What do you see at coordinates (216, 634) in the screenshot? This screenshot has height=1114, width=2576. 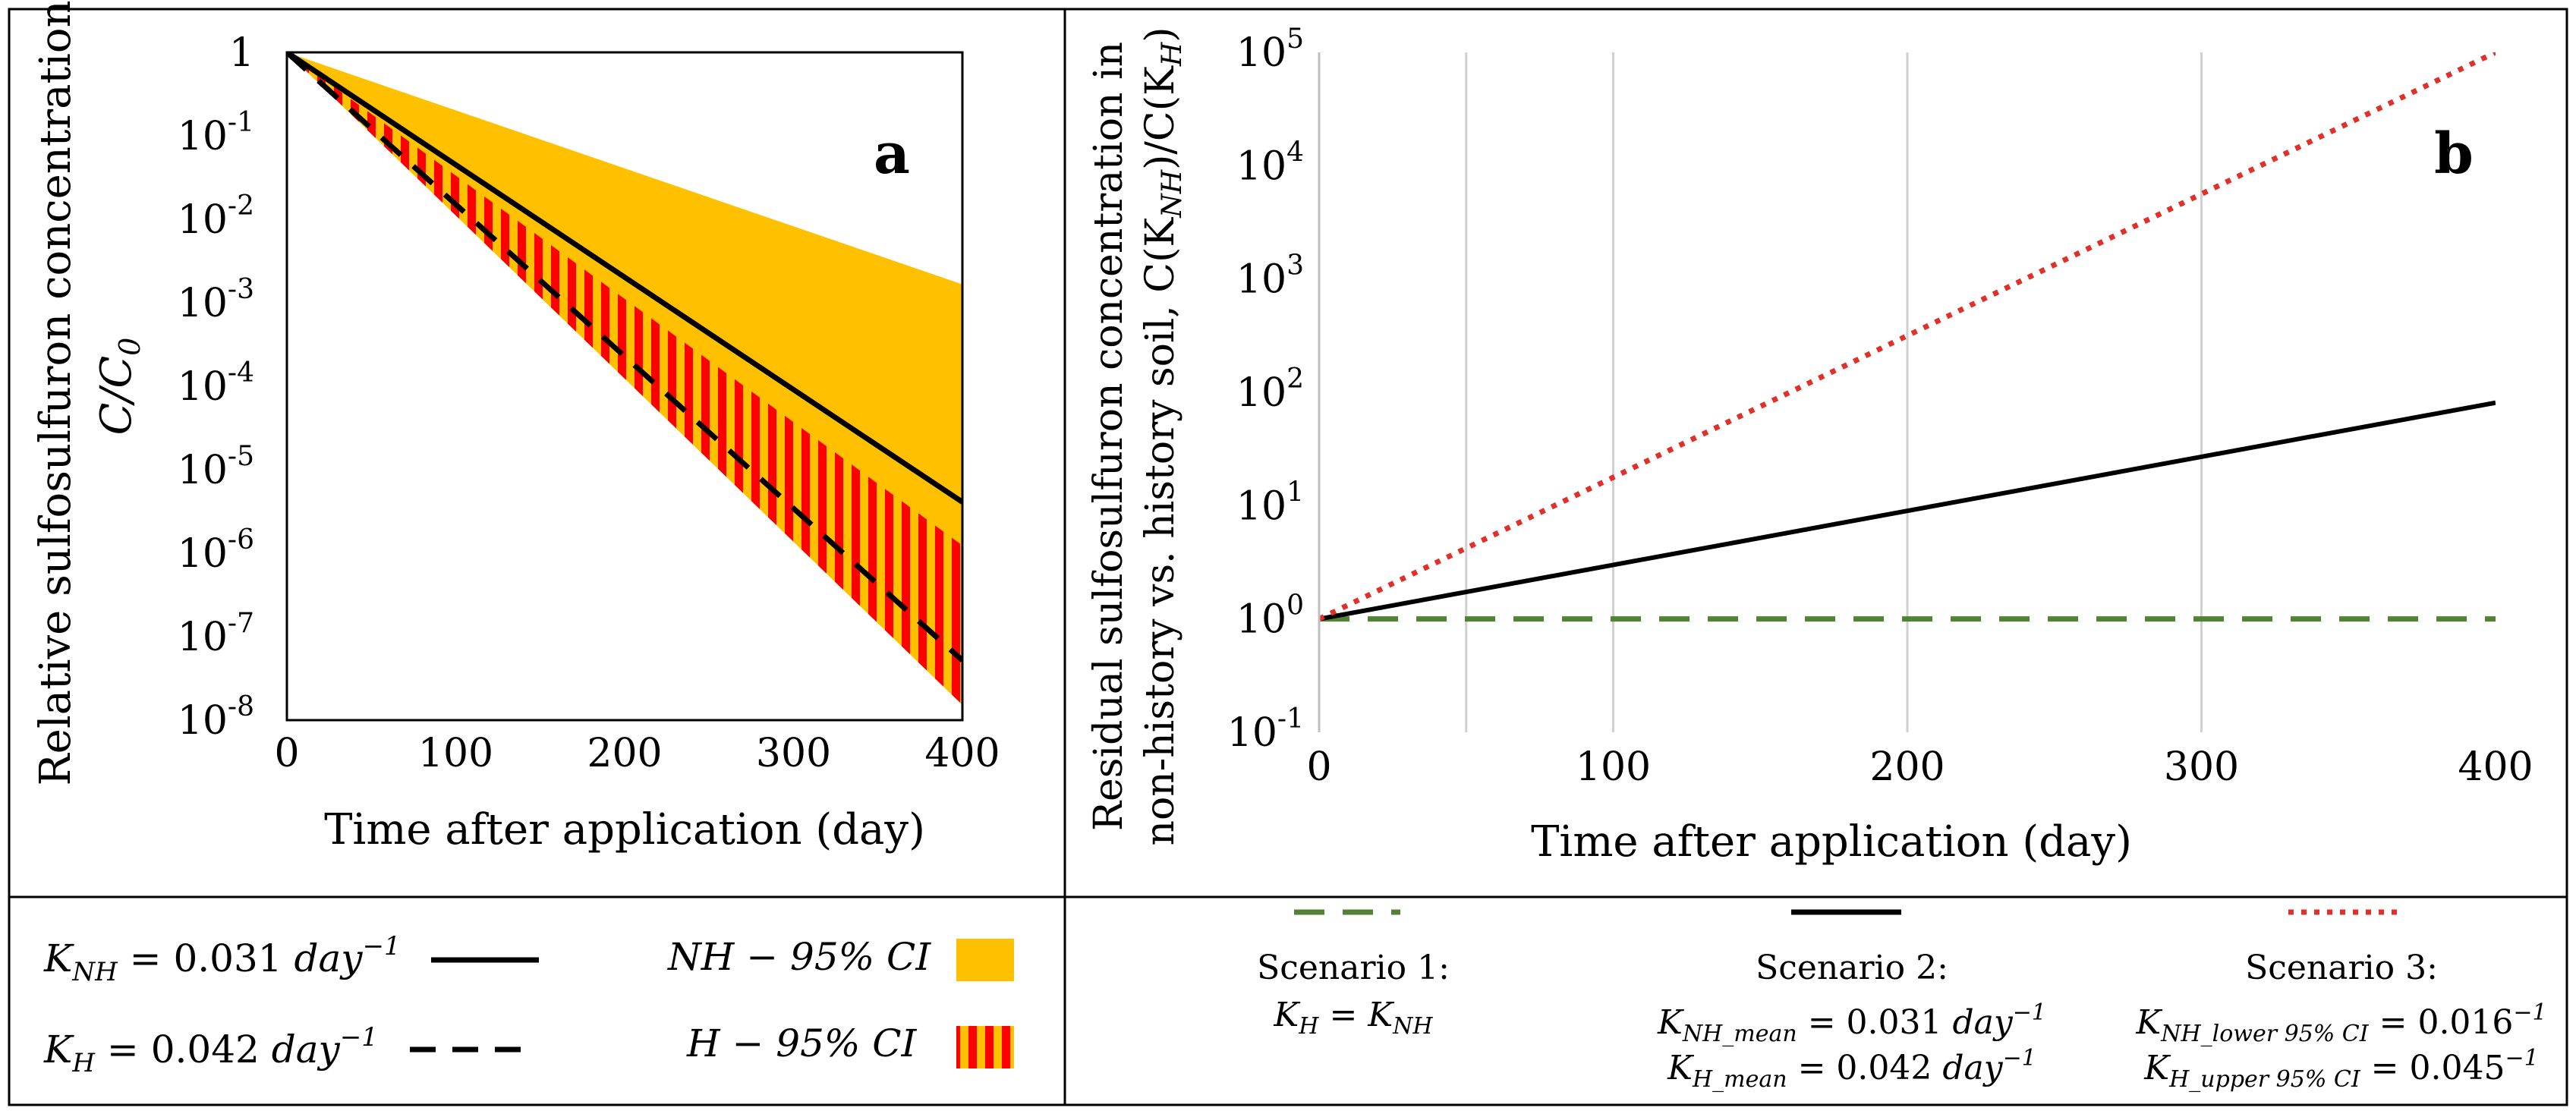 I see `panel-a-y-tick-label: 10⁻⁷` at bounding box center [216, 634].